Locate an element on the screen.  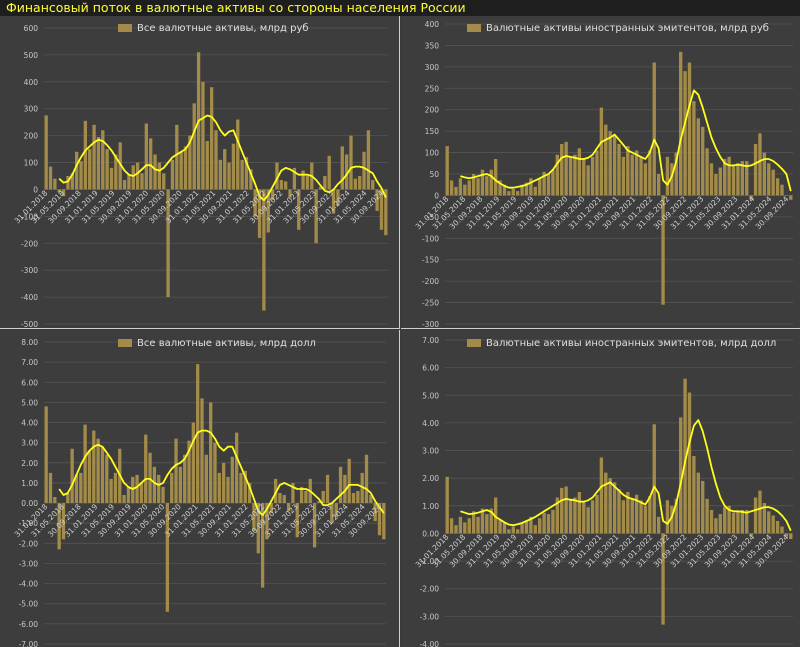
y-tick-label: -300 is located at coordinates (29, 270).